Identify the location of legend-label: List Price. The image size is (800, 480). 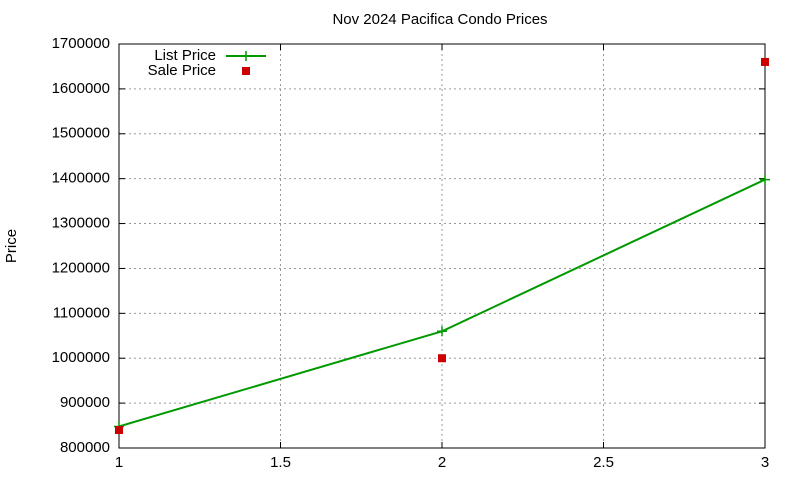
(185, 55).